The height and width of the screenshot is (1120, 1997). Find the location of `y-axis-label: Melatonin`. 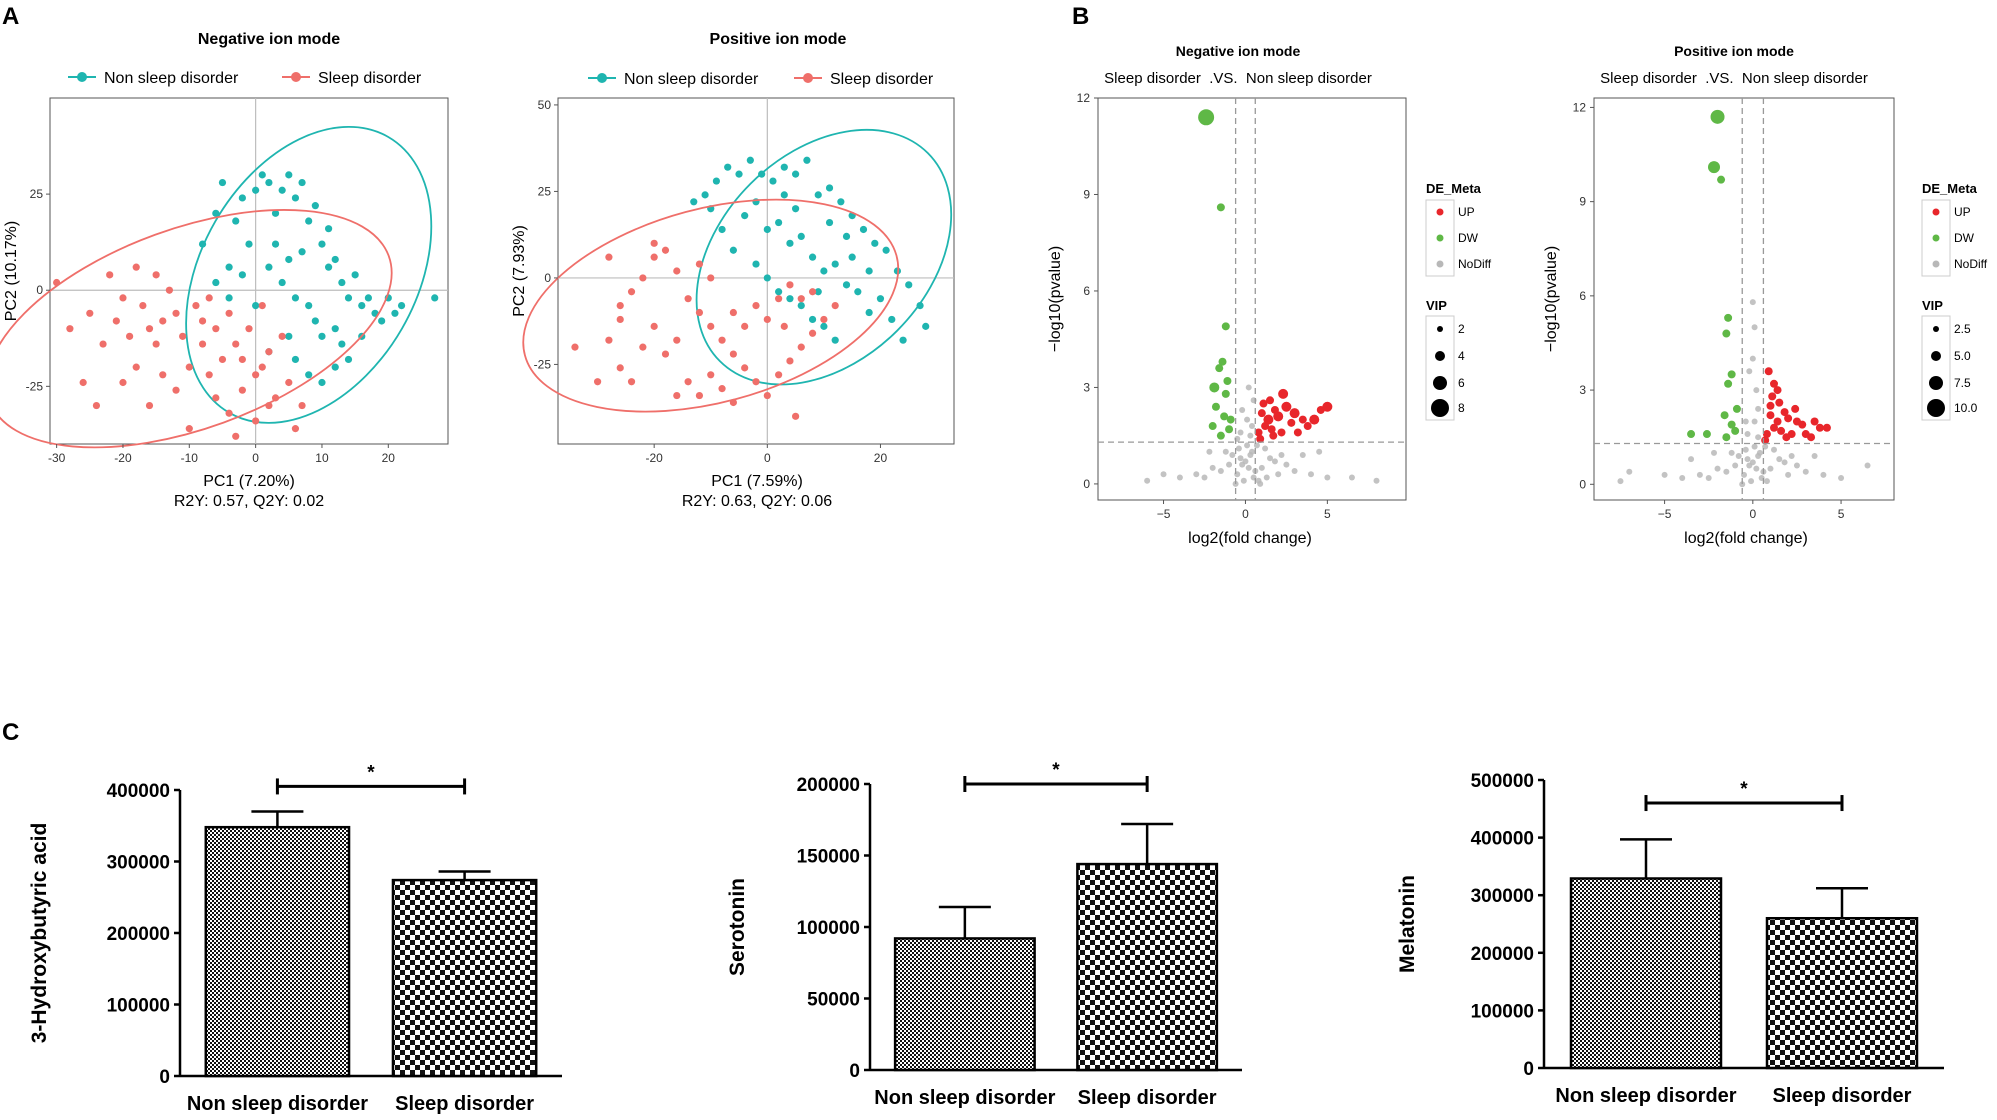

y-axis-label: Melatonin is located at coordinates (1407, 924).